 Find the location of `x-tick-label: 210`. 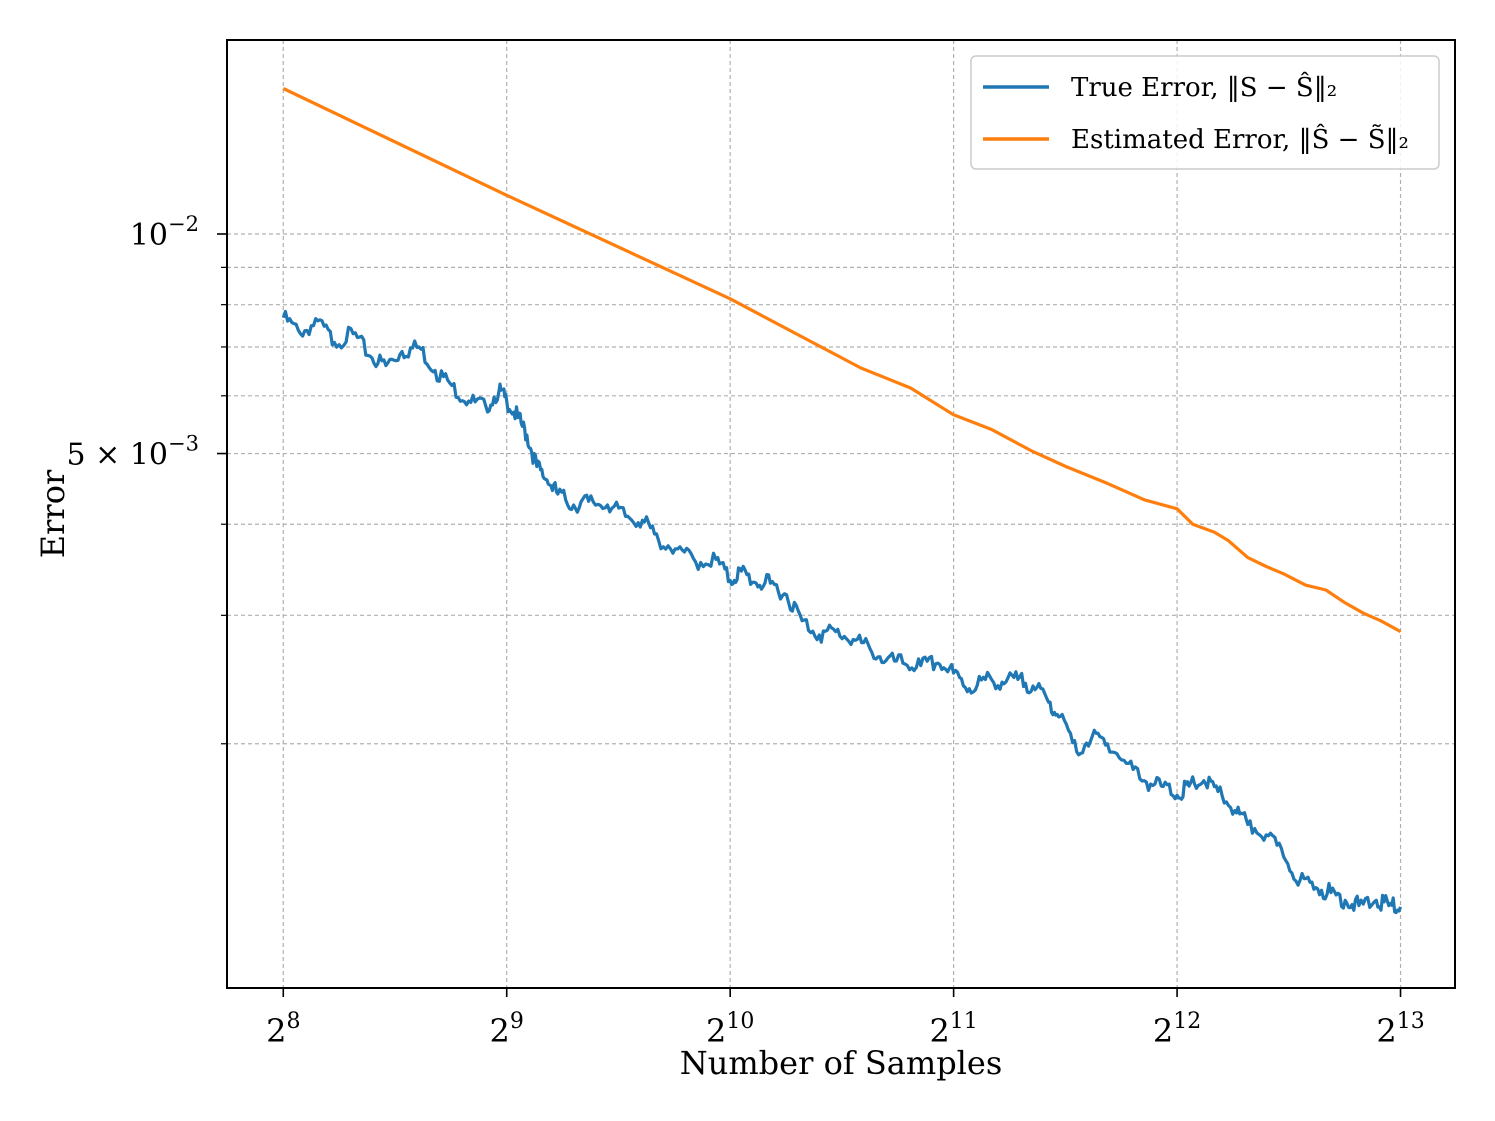

x-tick-label: 210 is located at coordinates (730, 1029).